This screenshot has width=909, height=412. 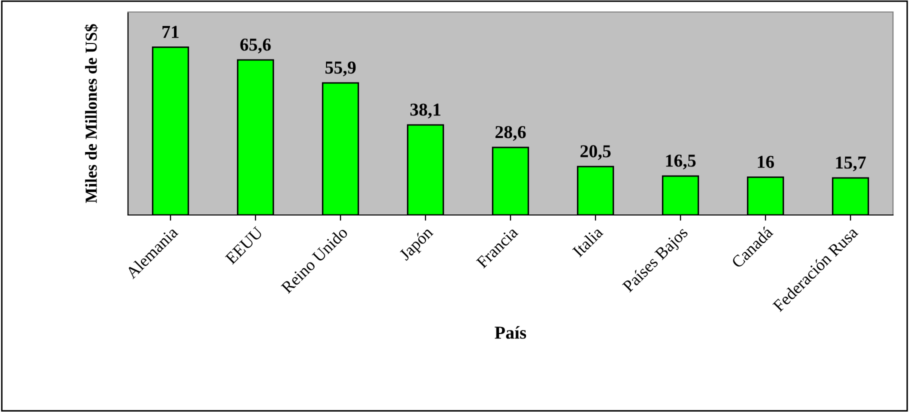 What do you see at coordinates (170, 32) in the screenshot?
I see `data-label: 71` at bounding box center [170, 32].